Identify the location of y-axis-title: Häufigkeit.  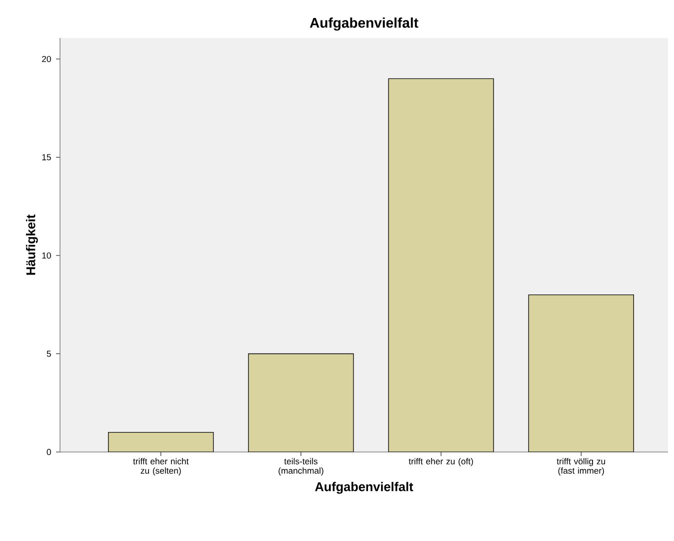
(32, 244).